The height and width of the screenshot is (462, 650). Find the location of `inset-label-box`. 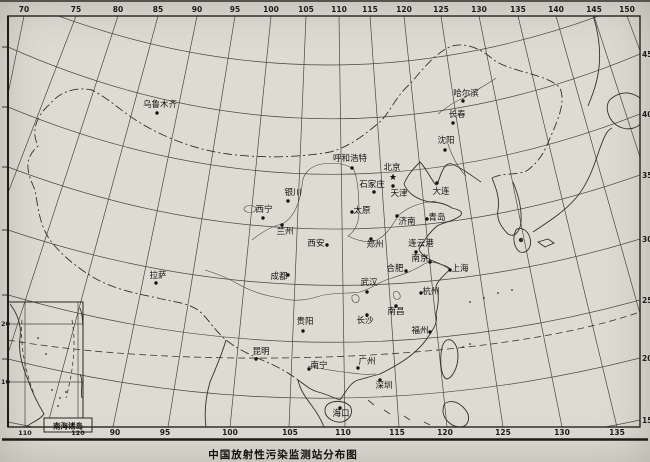

inset-label-box is located at coordinates (68, 425).